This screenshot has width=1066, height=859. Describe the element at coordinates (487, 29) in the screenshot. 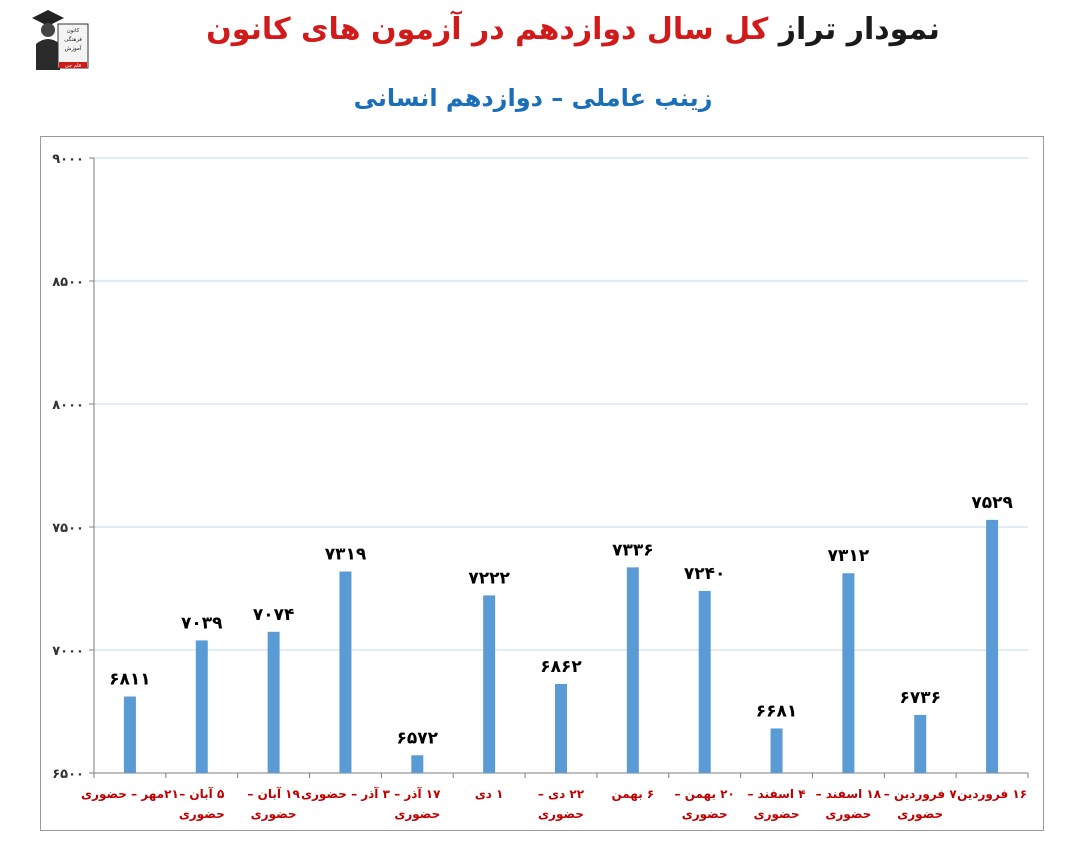

I see `title-part-red: کل سال دوازدهم در آزمون های کانون` at that location.